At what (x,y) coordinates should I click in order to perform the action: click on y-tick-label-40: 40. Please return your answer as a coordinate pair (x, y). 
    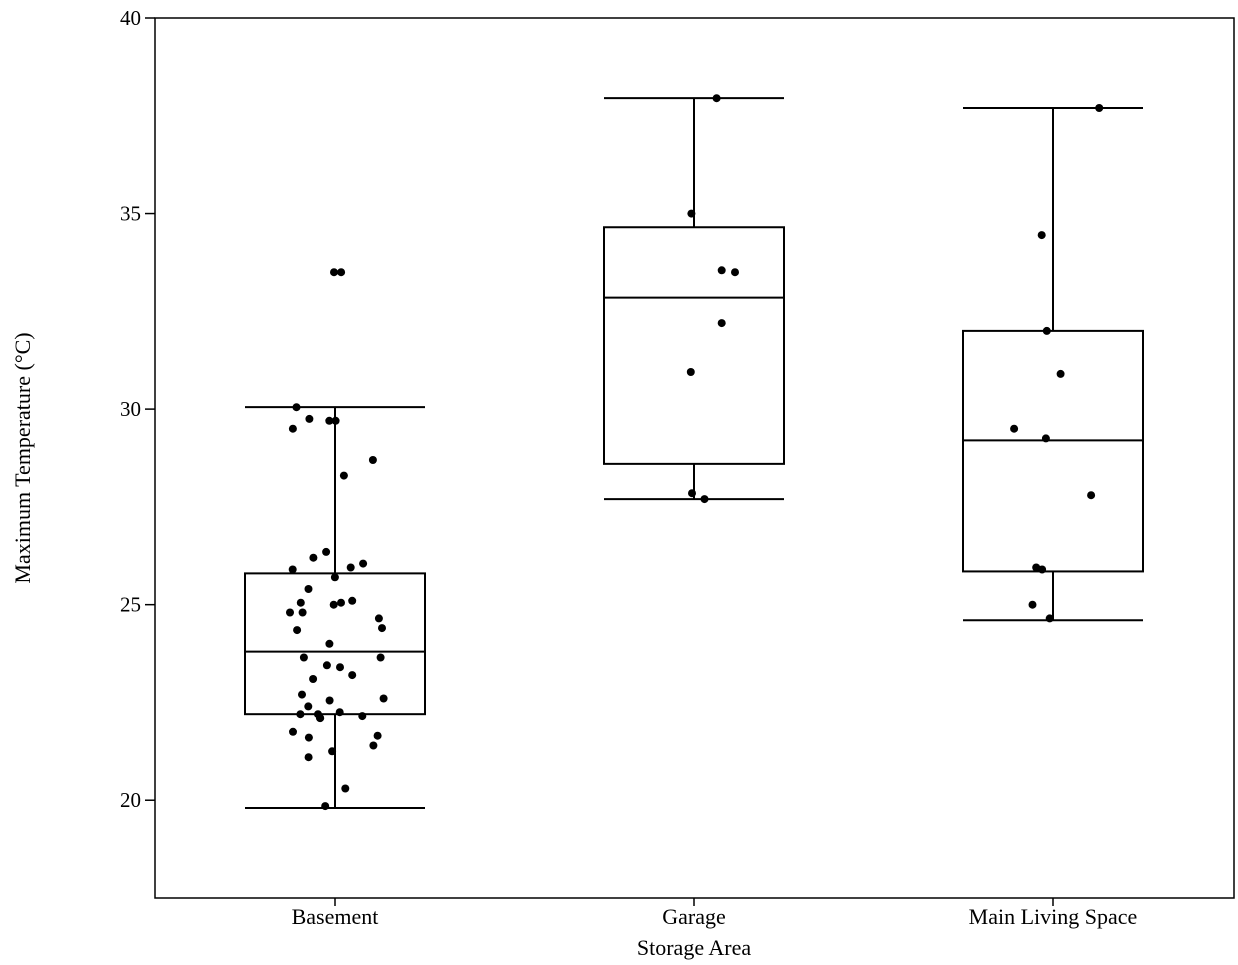
    Looking at the image, I should click on (130, 18).